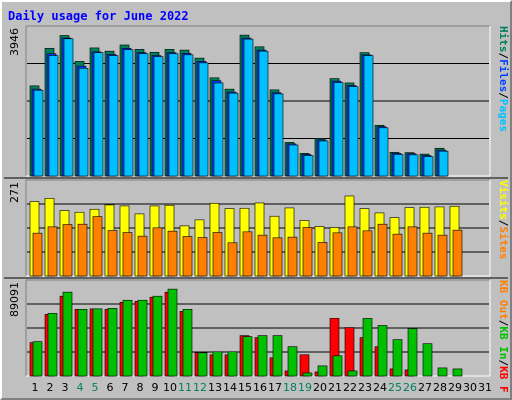 The width and height of the screenshot is (512, 400). I want to click on x-tick-label: 16, so click(260, 387).